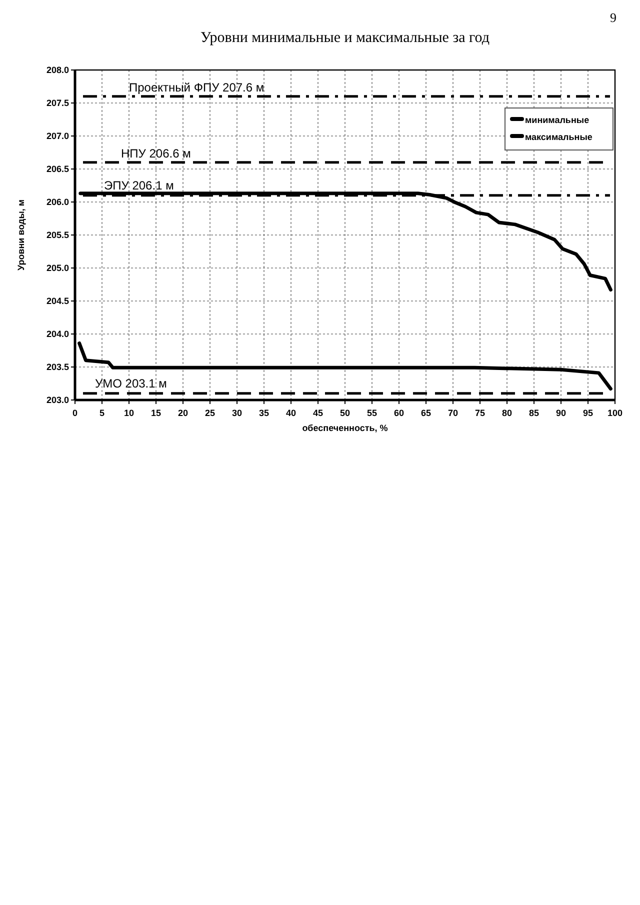  What do you see at coordinates (210, 413) in the screenshot?
I see `x-tick-label: 25` at bounding box center [210, 413].